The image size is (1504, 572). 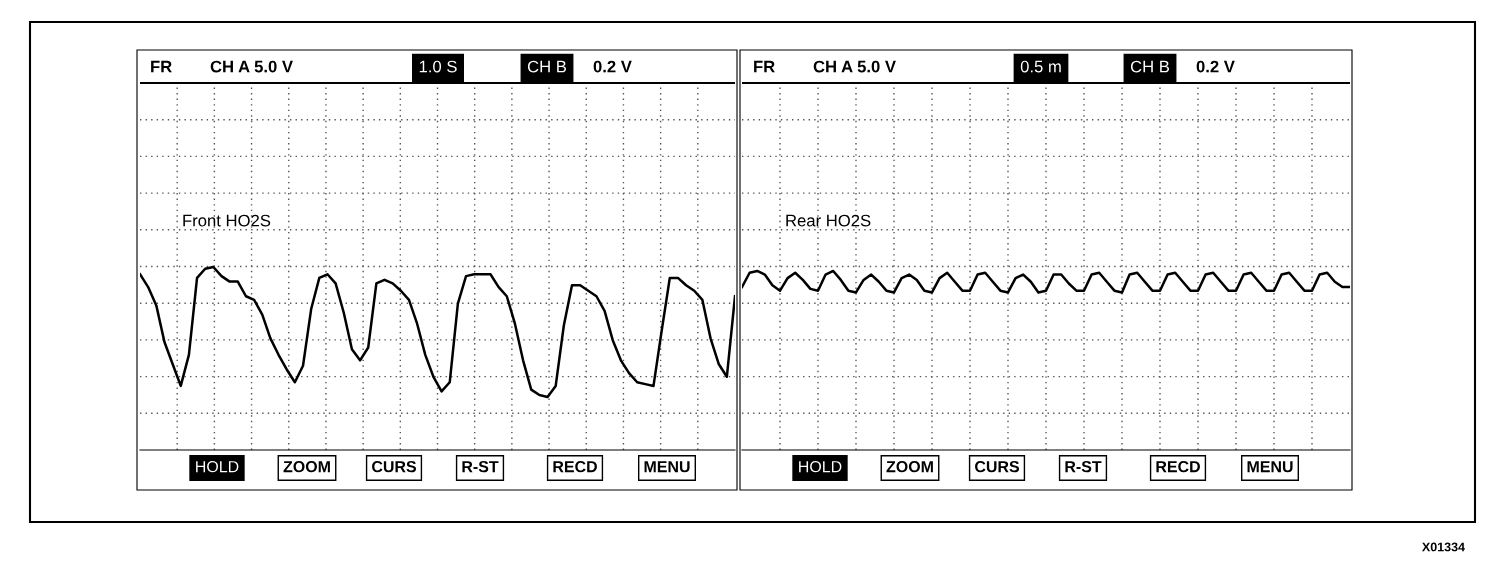 I want to click on text: 1.0 S, so click(x=438, y=66).